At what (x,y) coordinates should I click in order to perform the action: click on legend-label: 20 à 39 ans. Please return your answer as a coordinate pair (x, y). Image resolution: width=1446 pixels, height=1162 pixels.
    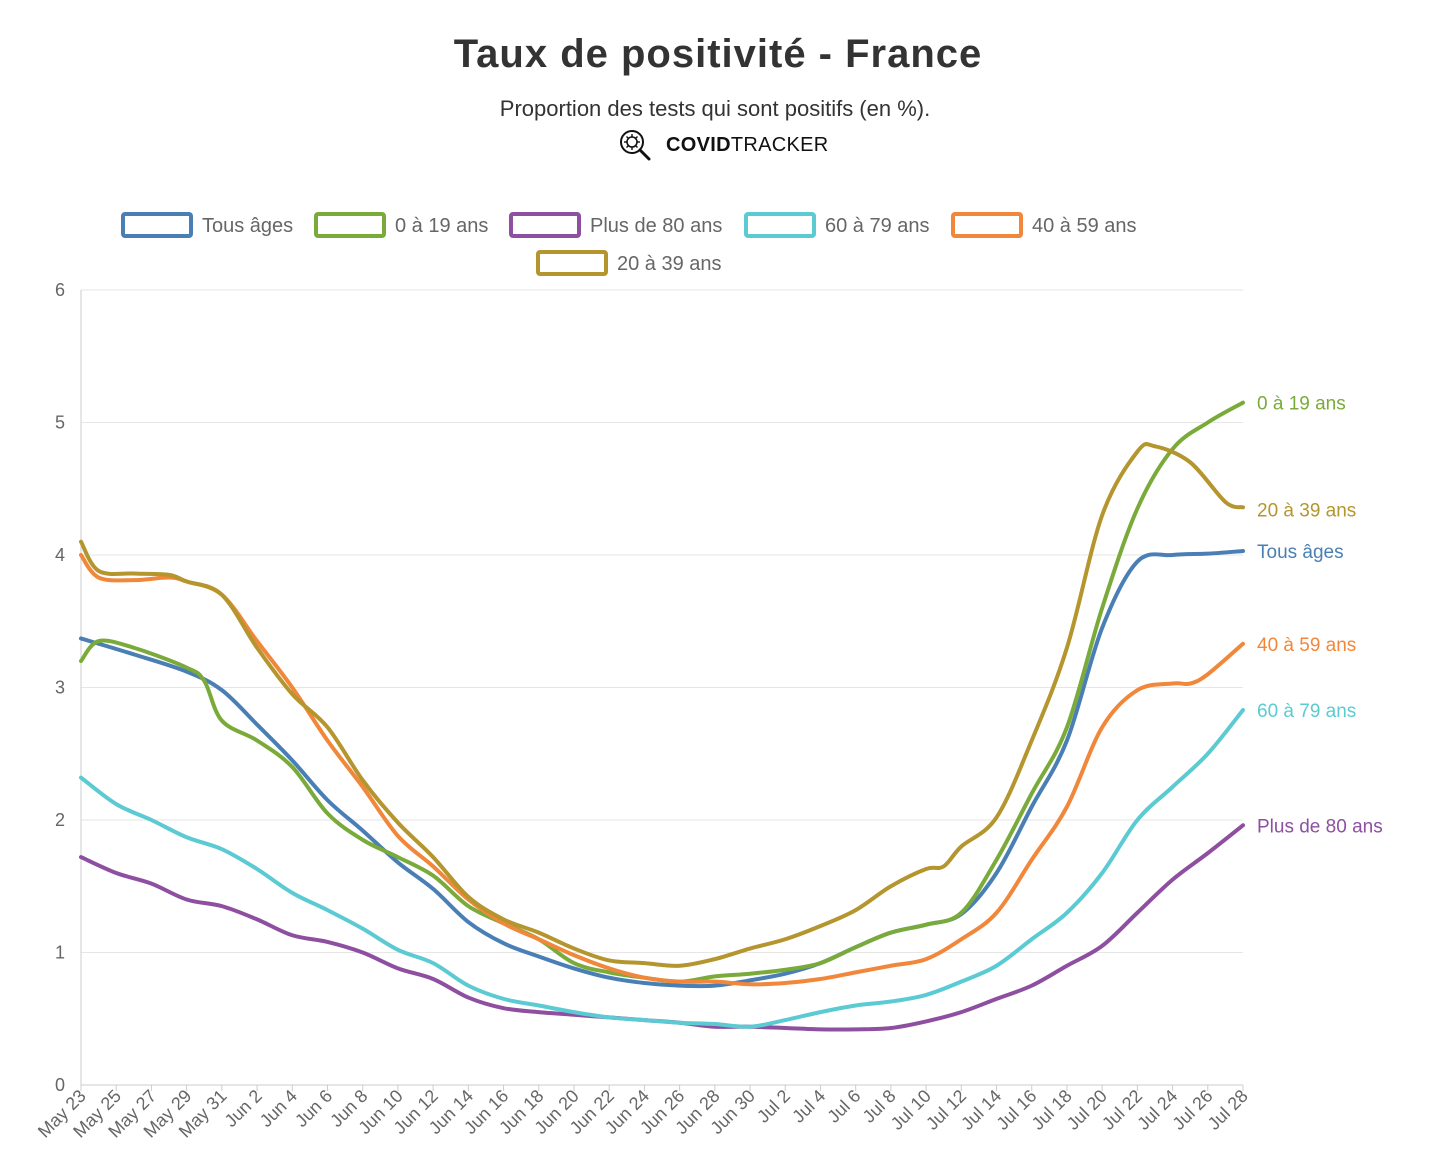
    Looking at the image, I should click on (669, 264).